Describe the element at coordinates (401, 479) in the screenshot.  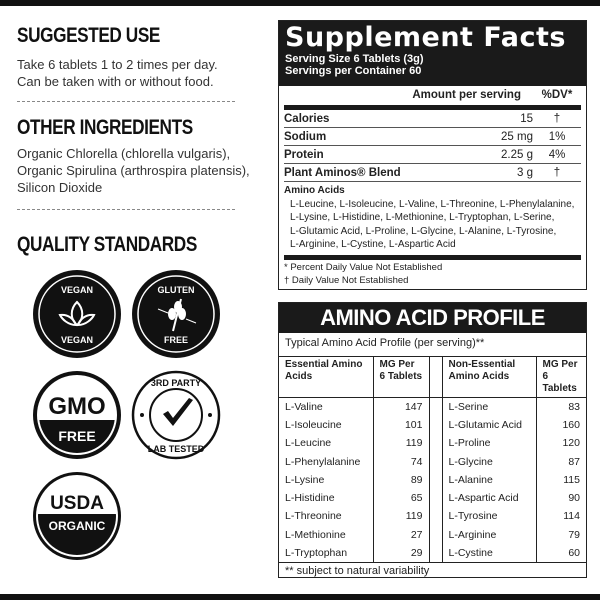
I see `essential-amino-mg: 89` at that location.